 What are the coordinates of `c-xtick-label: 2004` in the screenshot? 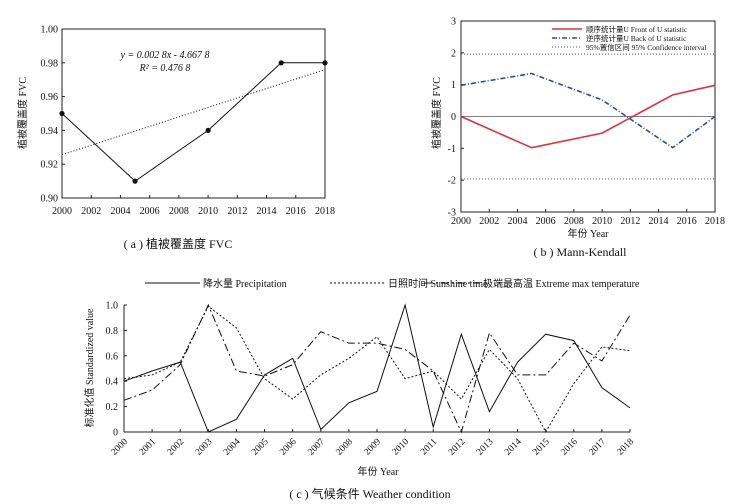 It's located at (232, 447).